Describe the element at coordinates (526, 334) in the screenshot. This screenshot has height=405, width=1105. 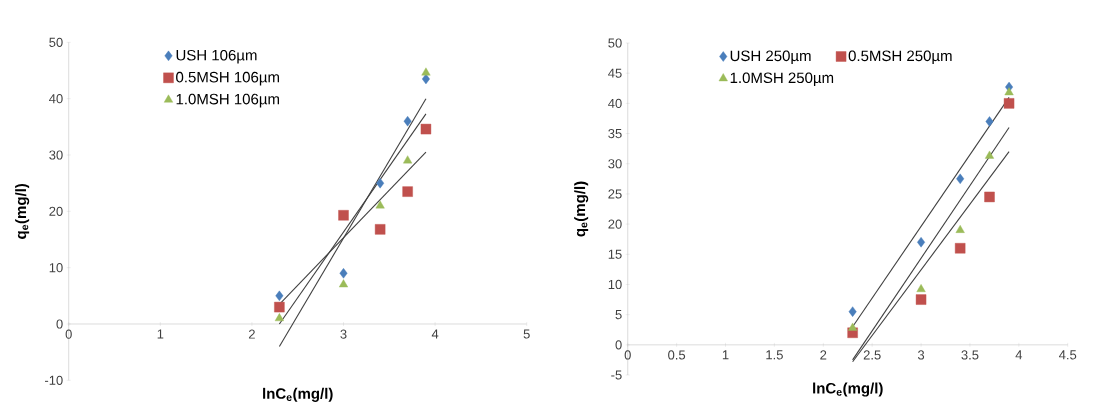
I see `x-tick-label: 5` at that location.